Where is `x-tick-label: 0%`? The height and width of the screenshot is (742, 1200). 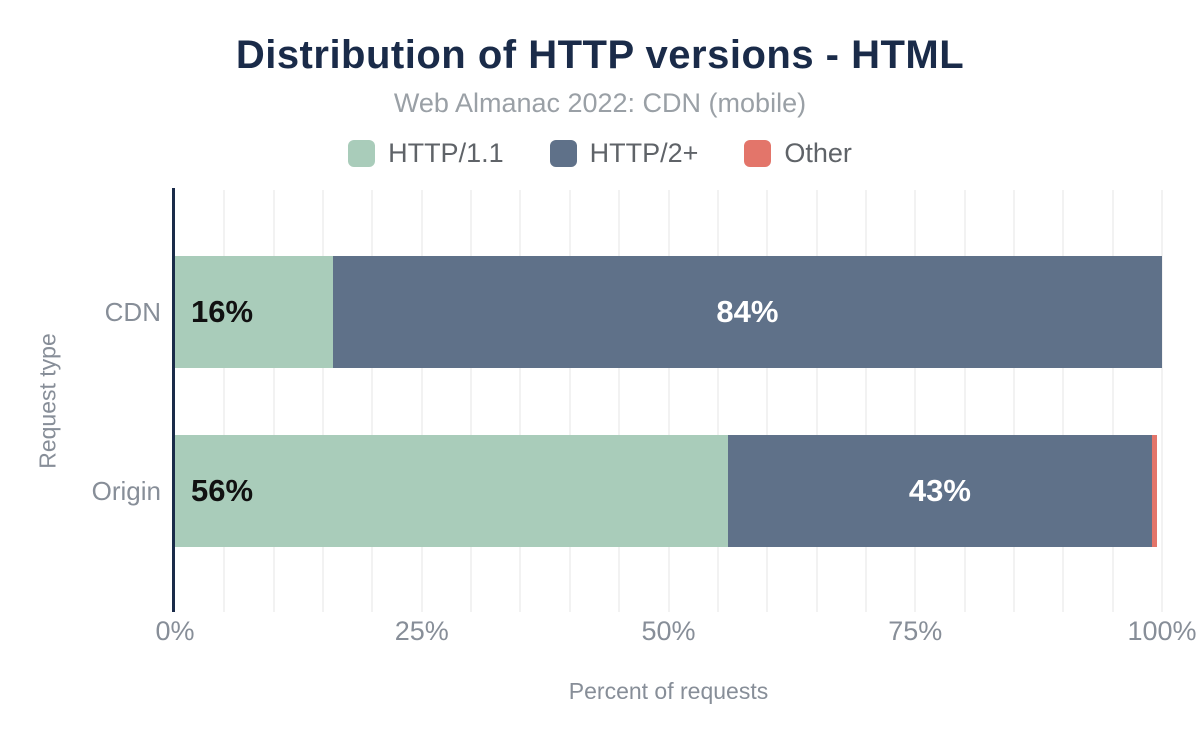 x-tick-label: 0% is located at coordinates (175, 631).